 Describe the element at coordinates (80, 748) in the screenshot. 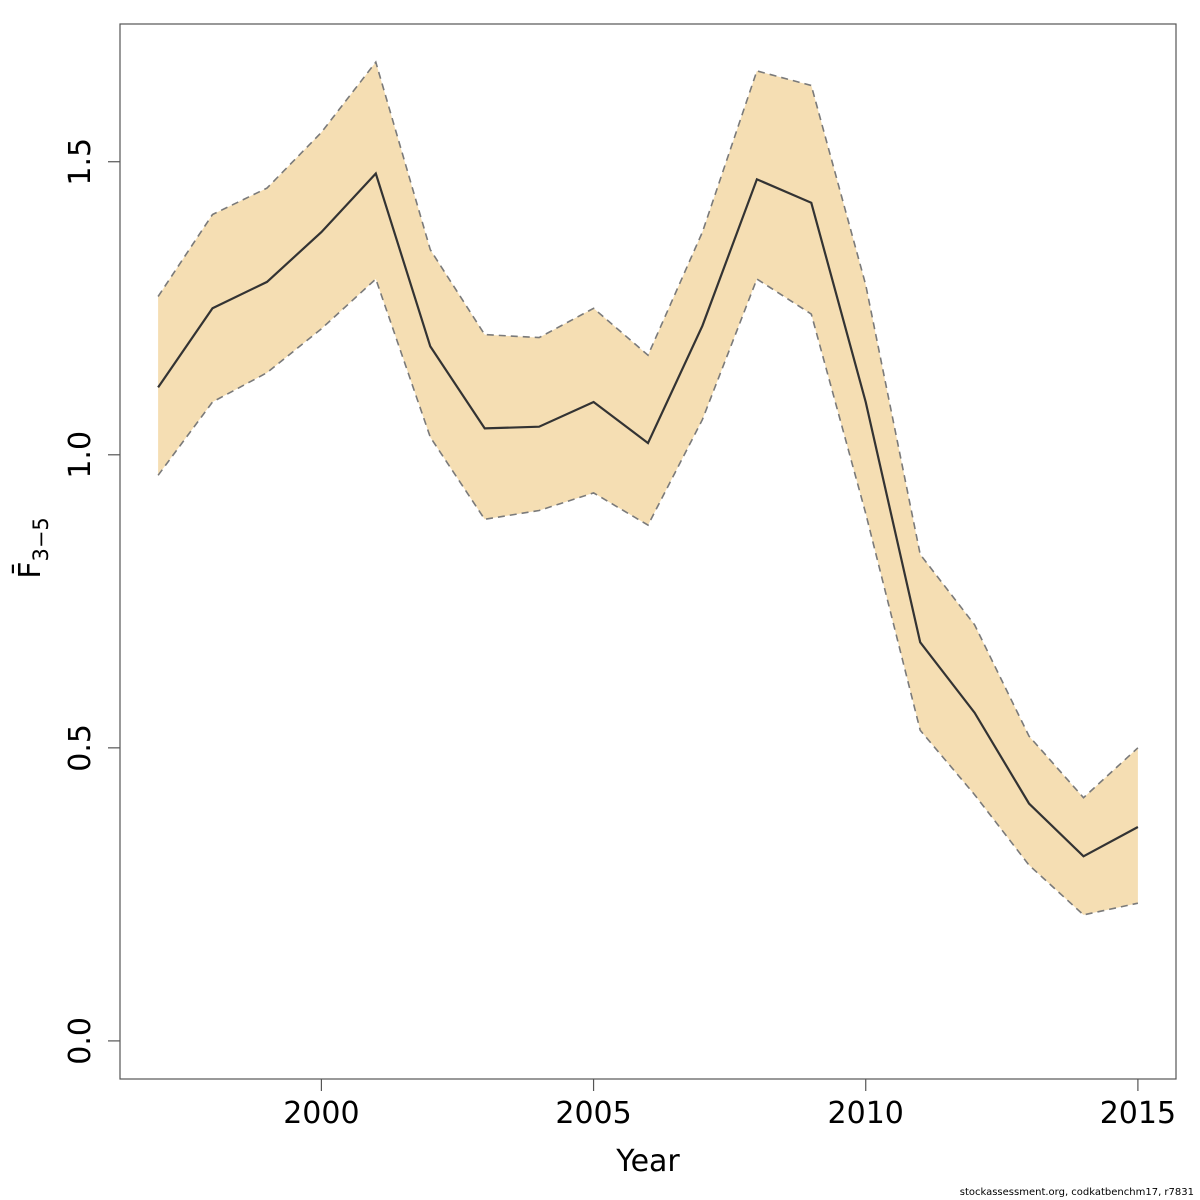

I see `y-tick-label: 0.5` at that location.